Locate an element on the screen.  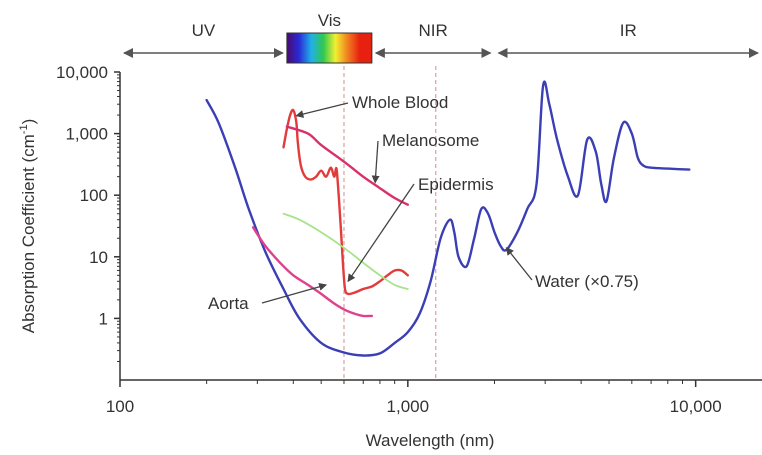
wavelength-region-bar: UV Vis NIR IR is located at coordinates (441, 37).